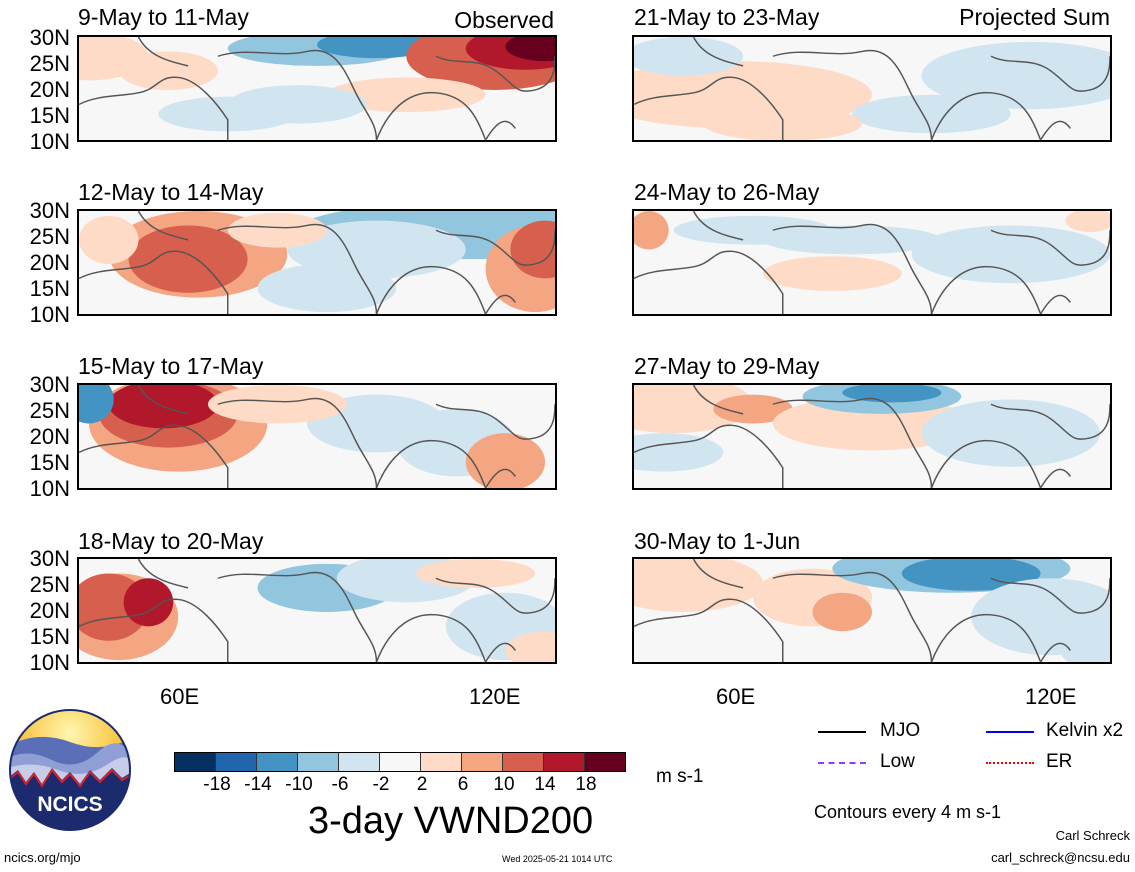 The width and height of the screenshot is (1135, 872). What do you see at coordinates (171, 192) in the screenshot?
I see `panel-title: 12-May to 14-May` at bounding box center [171, 192].